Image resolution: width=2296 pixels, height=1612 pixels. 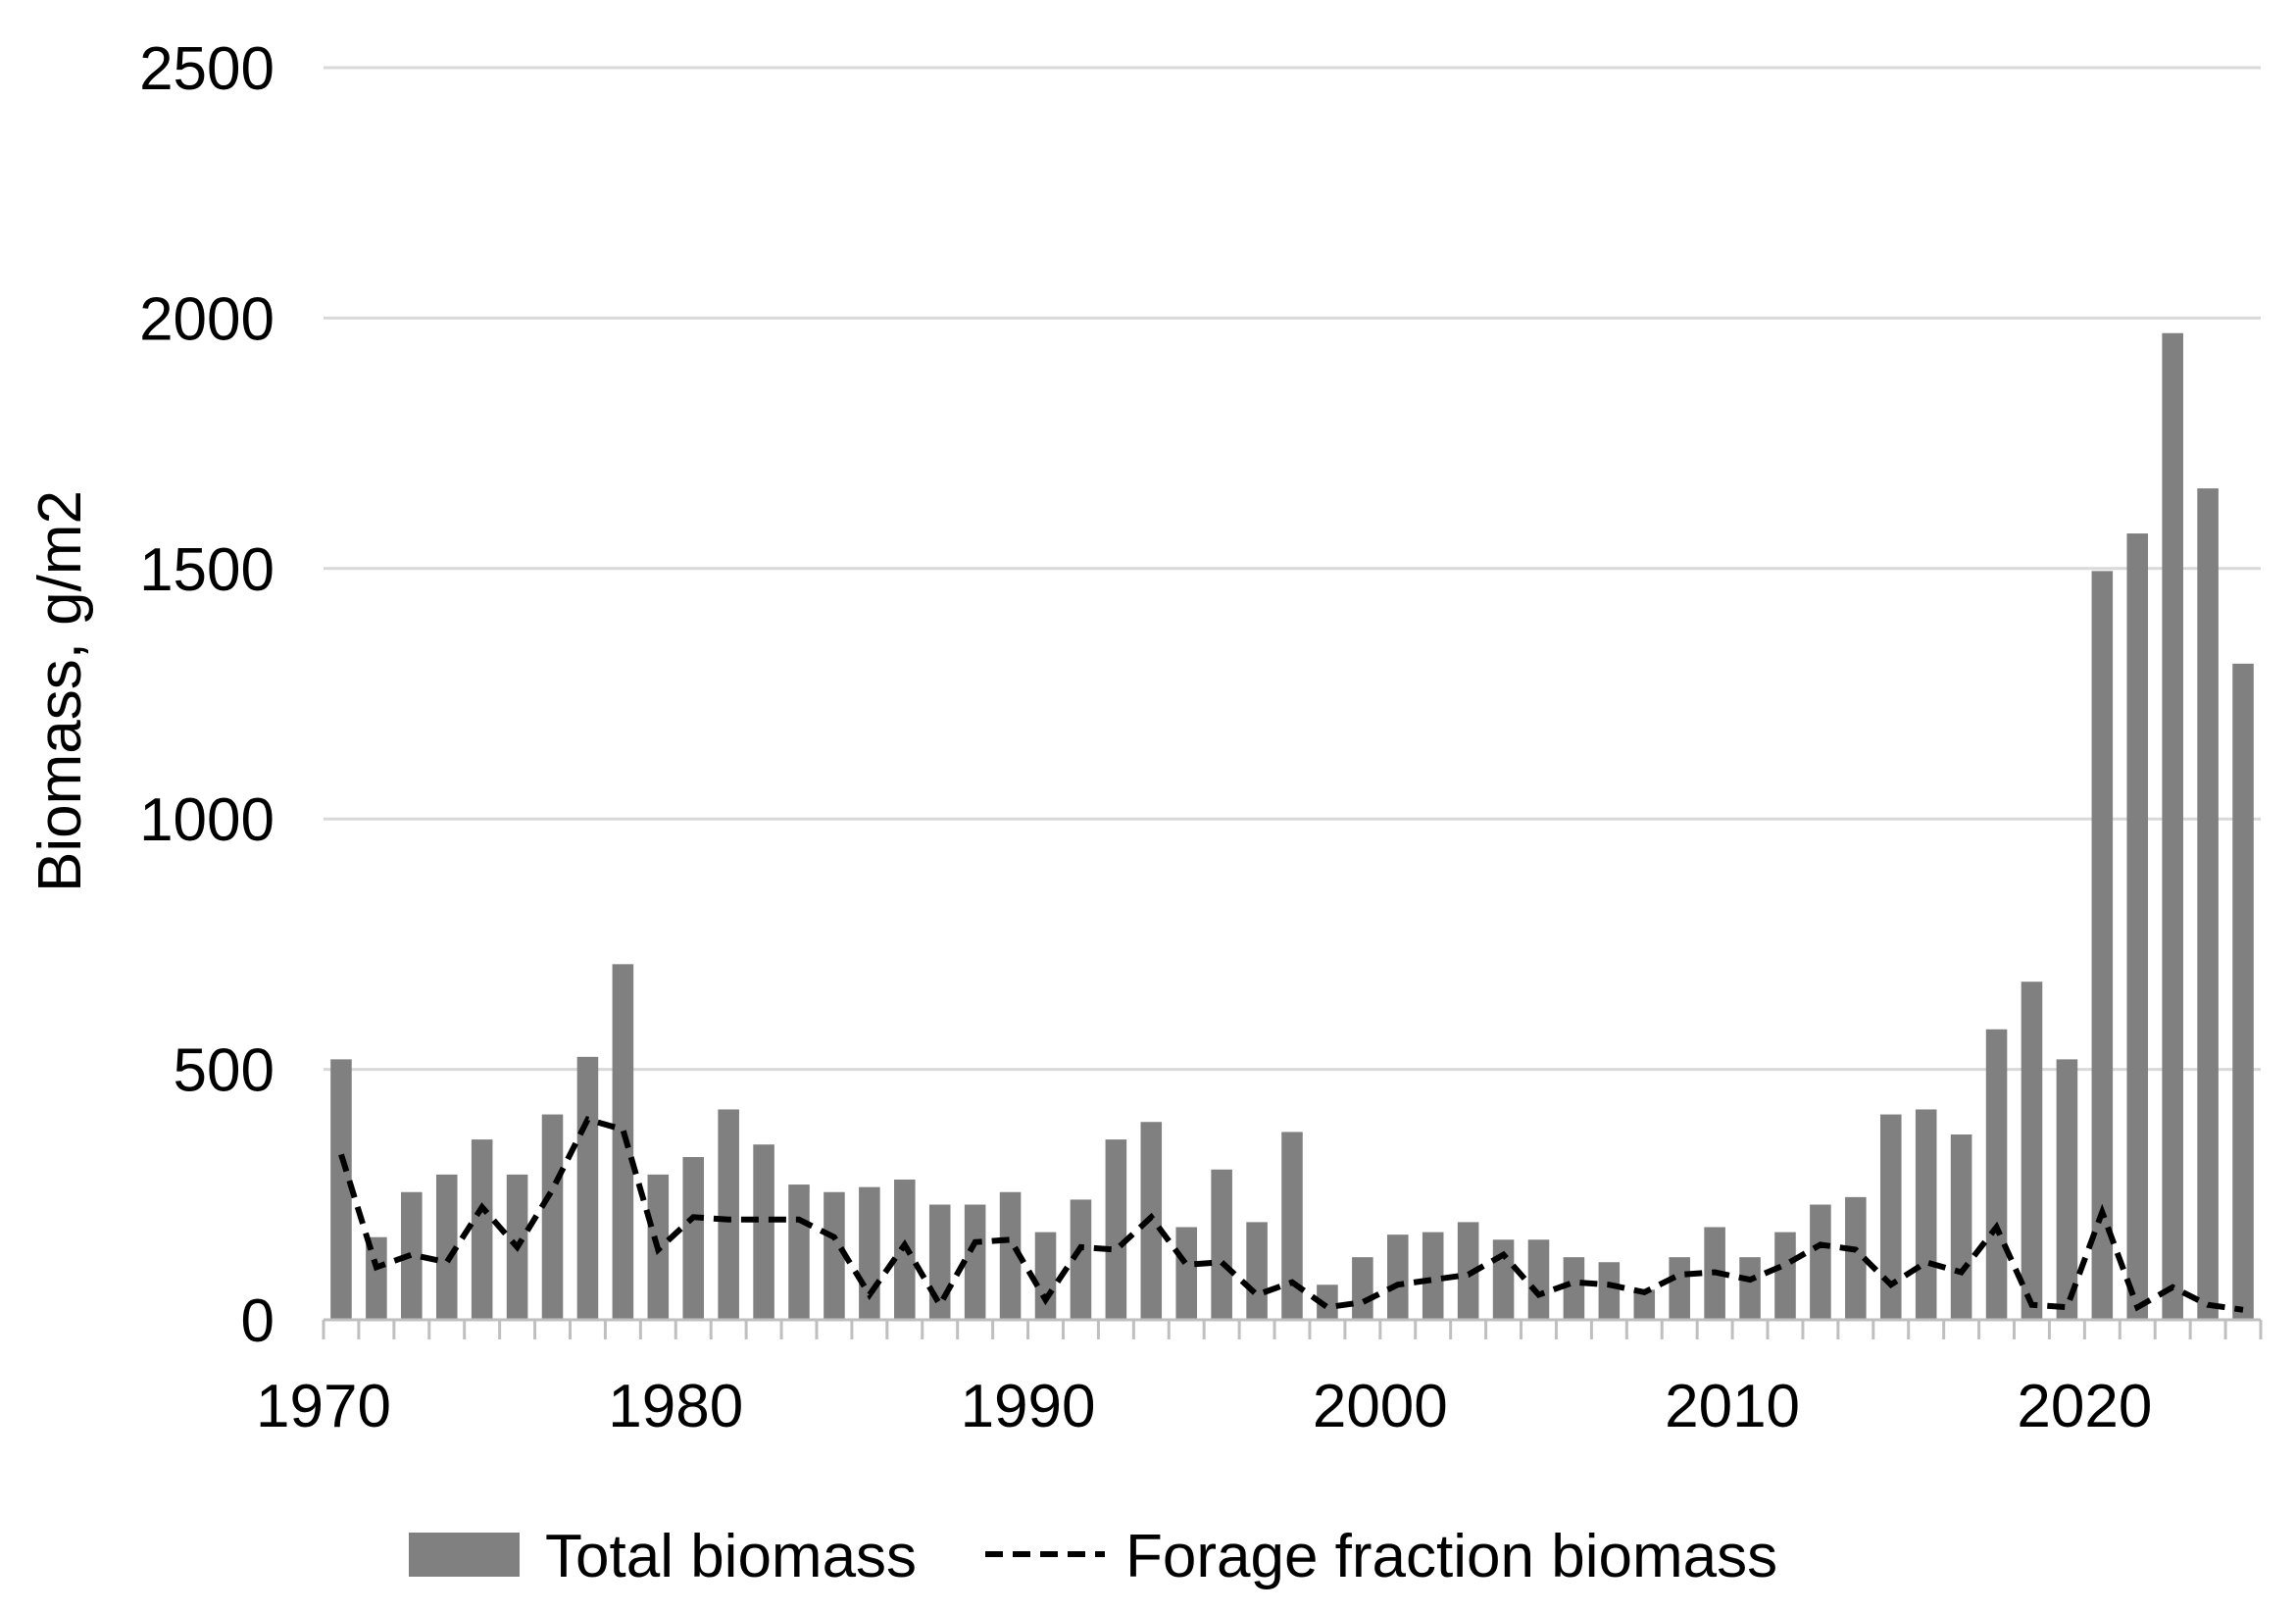 I want to click on bar-1999, so click(x=1362, y=1288).